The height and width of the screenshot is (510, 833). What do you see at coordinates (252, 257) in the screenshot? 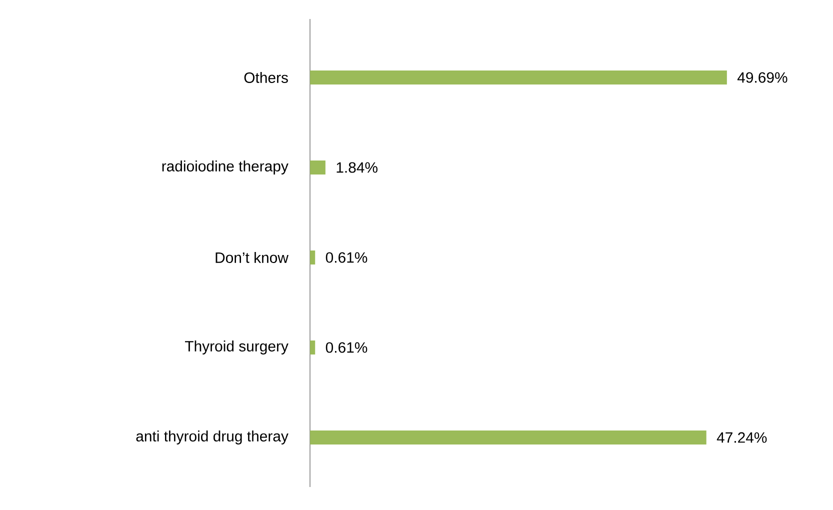
I see `y-tick-label: Don’t know` at bounding box center [252, 257].